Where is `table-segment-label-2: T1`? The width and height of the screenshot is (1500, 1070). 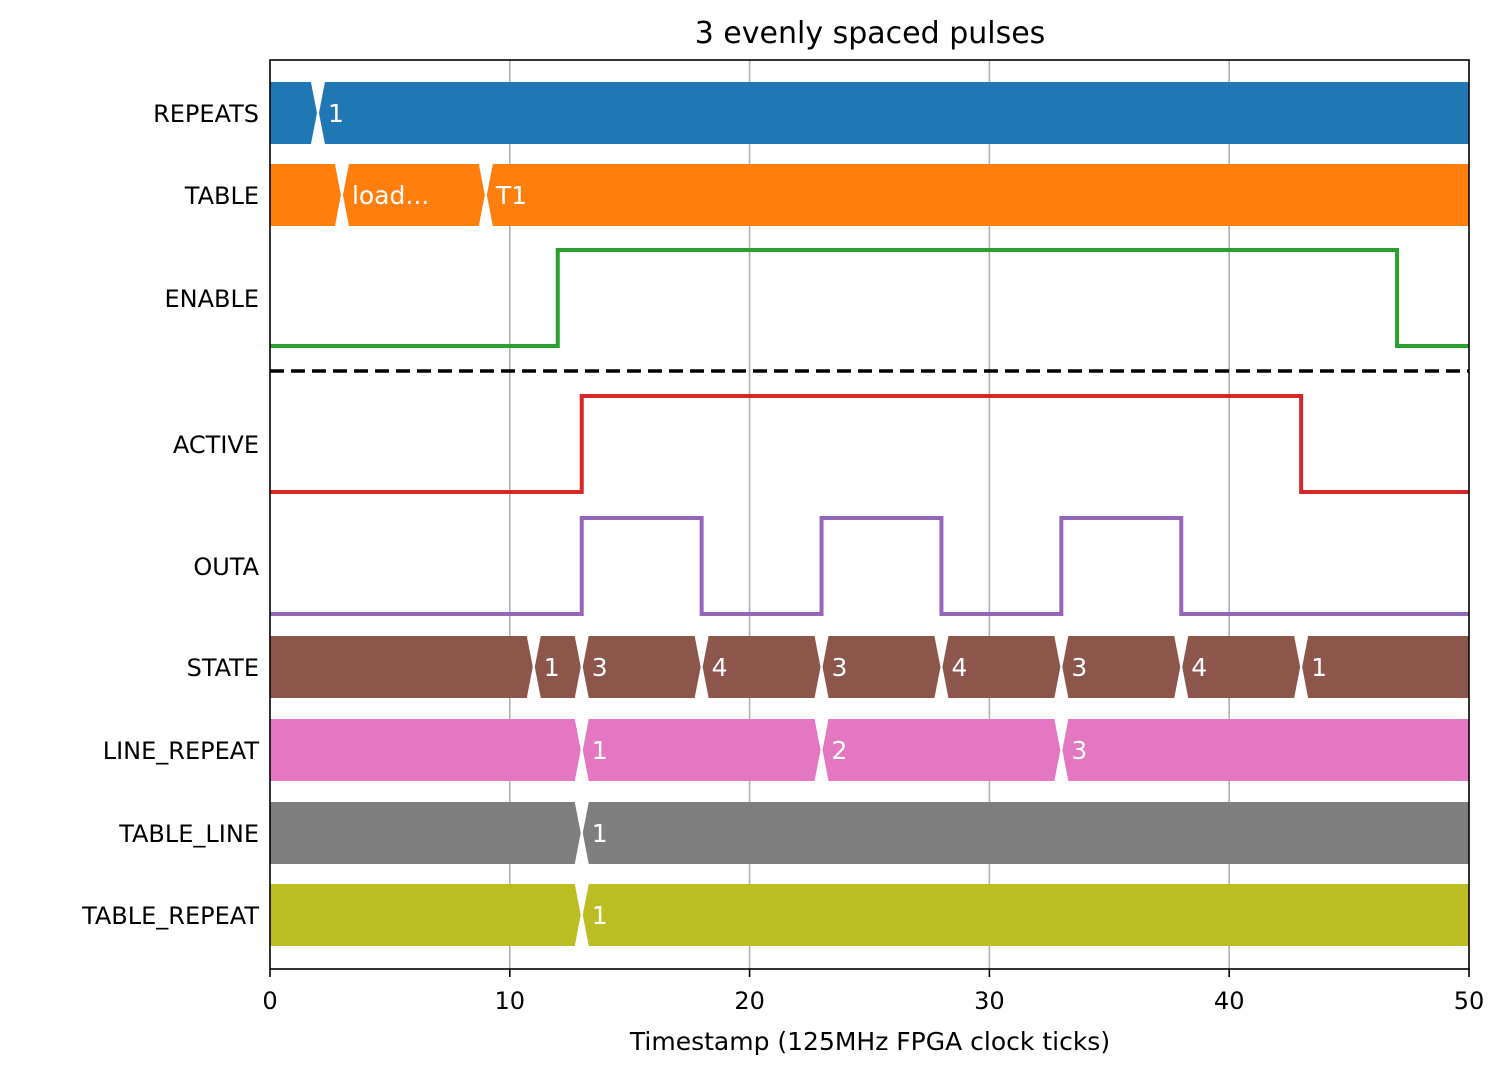
table-segment-label-2: T1 is located at coordinates (511, 195).